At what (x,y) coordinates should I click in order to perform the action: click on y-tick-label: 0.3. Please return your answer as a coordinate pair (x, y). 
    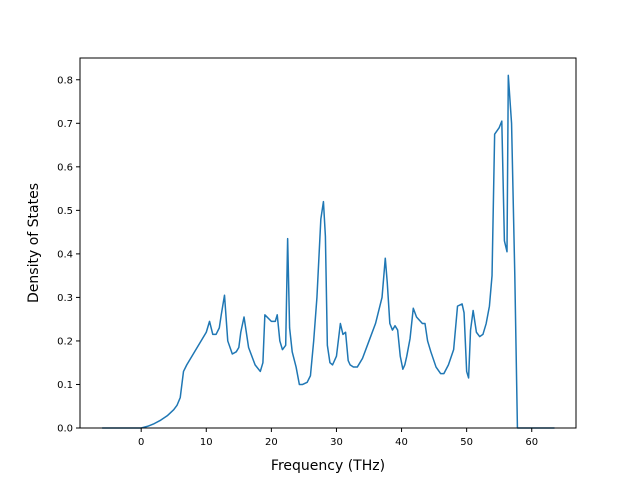
    Looking at the image, I should click on (65, 298).